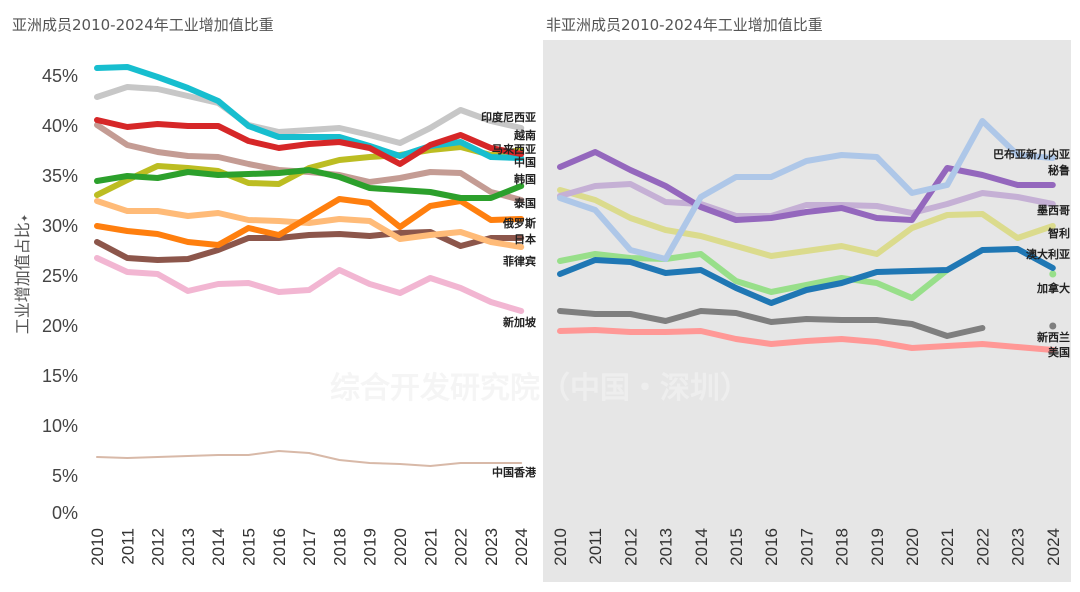  I want to click on series-label: 韩国, so click(525, 179).